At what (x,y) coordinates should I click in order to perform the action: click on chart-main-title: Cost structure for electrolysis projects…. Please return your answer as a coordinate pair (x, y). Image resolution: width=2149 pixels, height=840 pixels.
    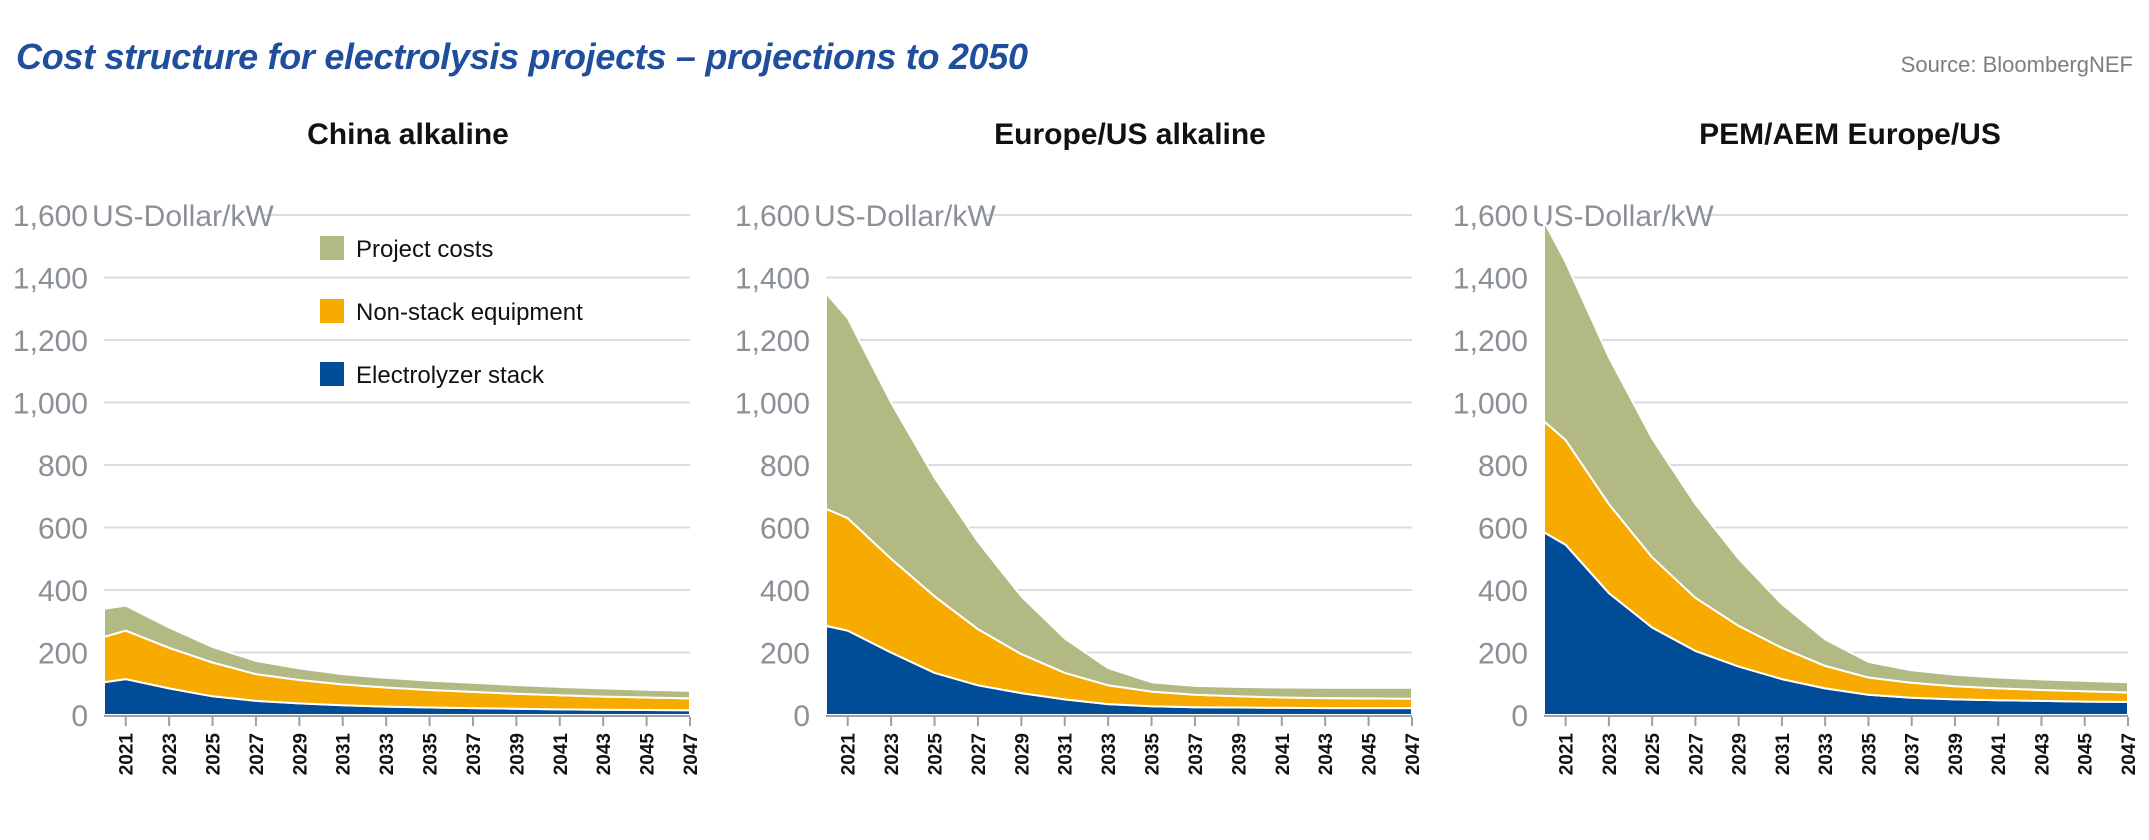
    Looking at the image, I should click on (522, 56).